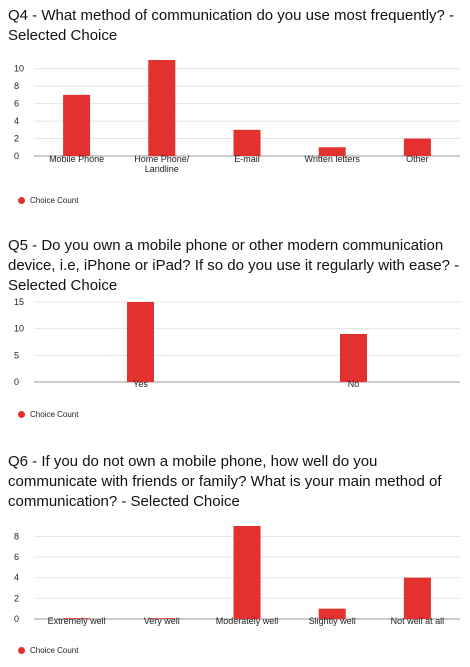 The image size is (470, 667). Describe the element at coordinates (19, 302) in the screenshot. I see `y-tick-label: 15` at that location.